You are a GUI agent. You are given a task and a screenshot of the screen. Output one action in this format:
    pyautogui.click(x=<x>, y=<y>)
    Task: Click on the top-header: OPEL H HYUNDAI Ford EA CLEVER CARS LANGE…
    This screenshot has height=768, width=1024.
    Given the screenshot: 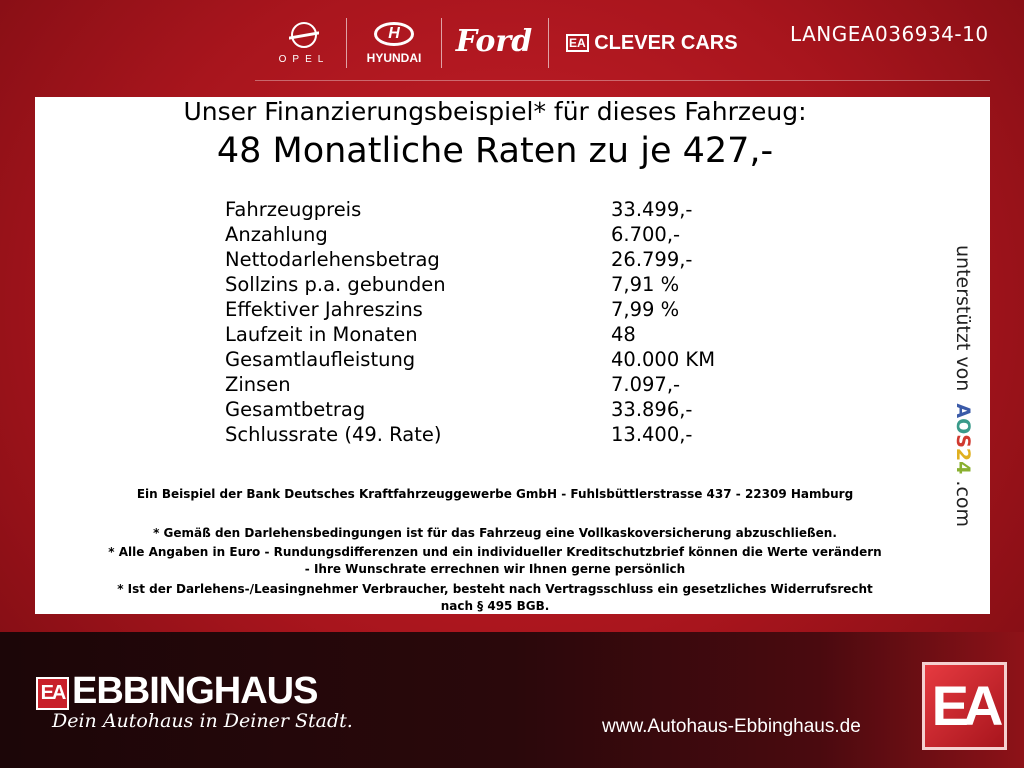 What is the action you would take?
    pyautogui.click(x=512, y=45)
    